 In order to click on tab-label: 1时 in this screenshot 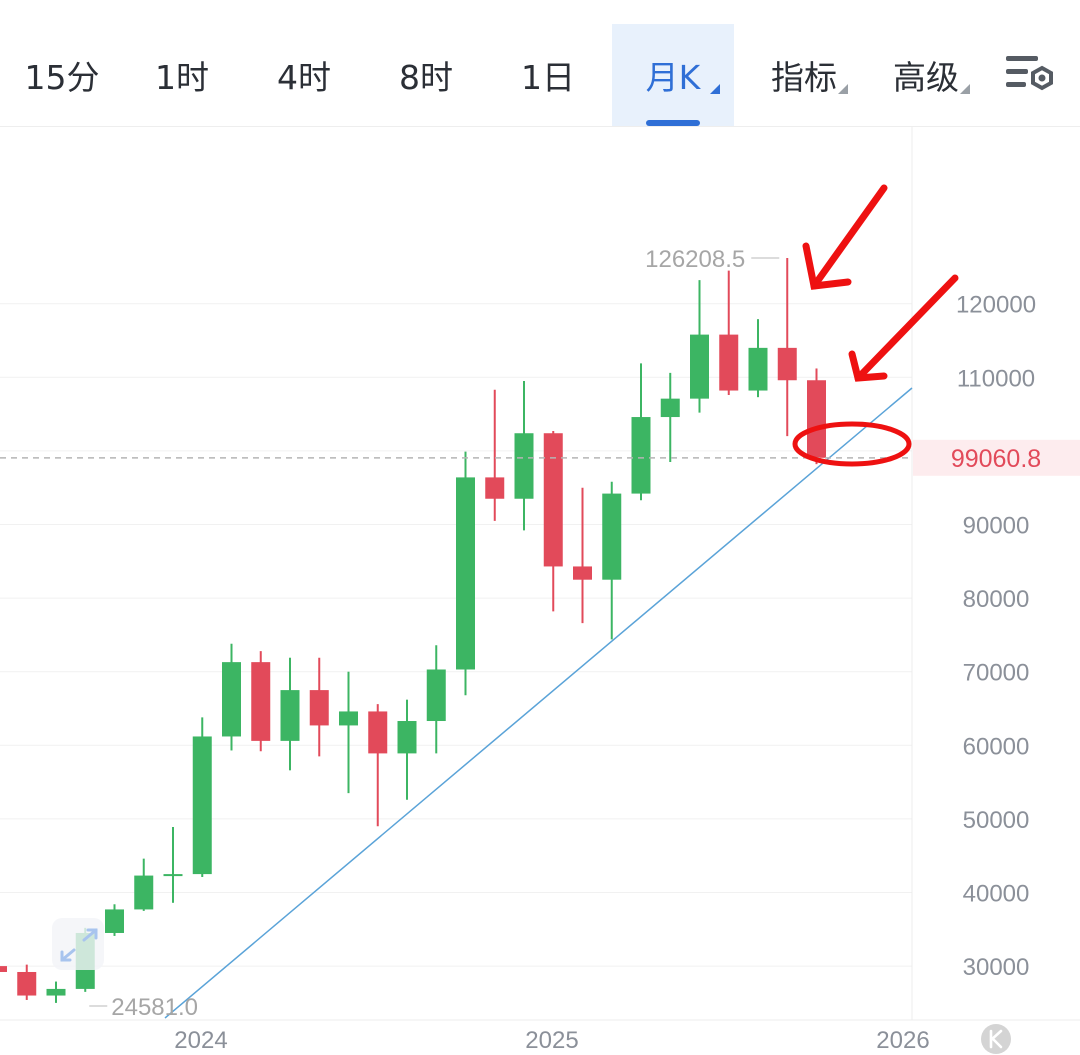, I will do `click(182, 77)`.